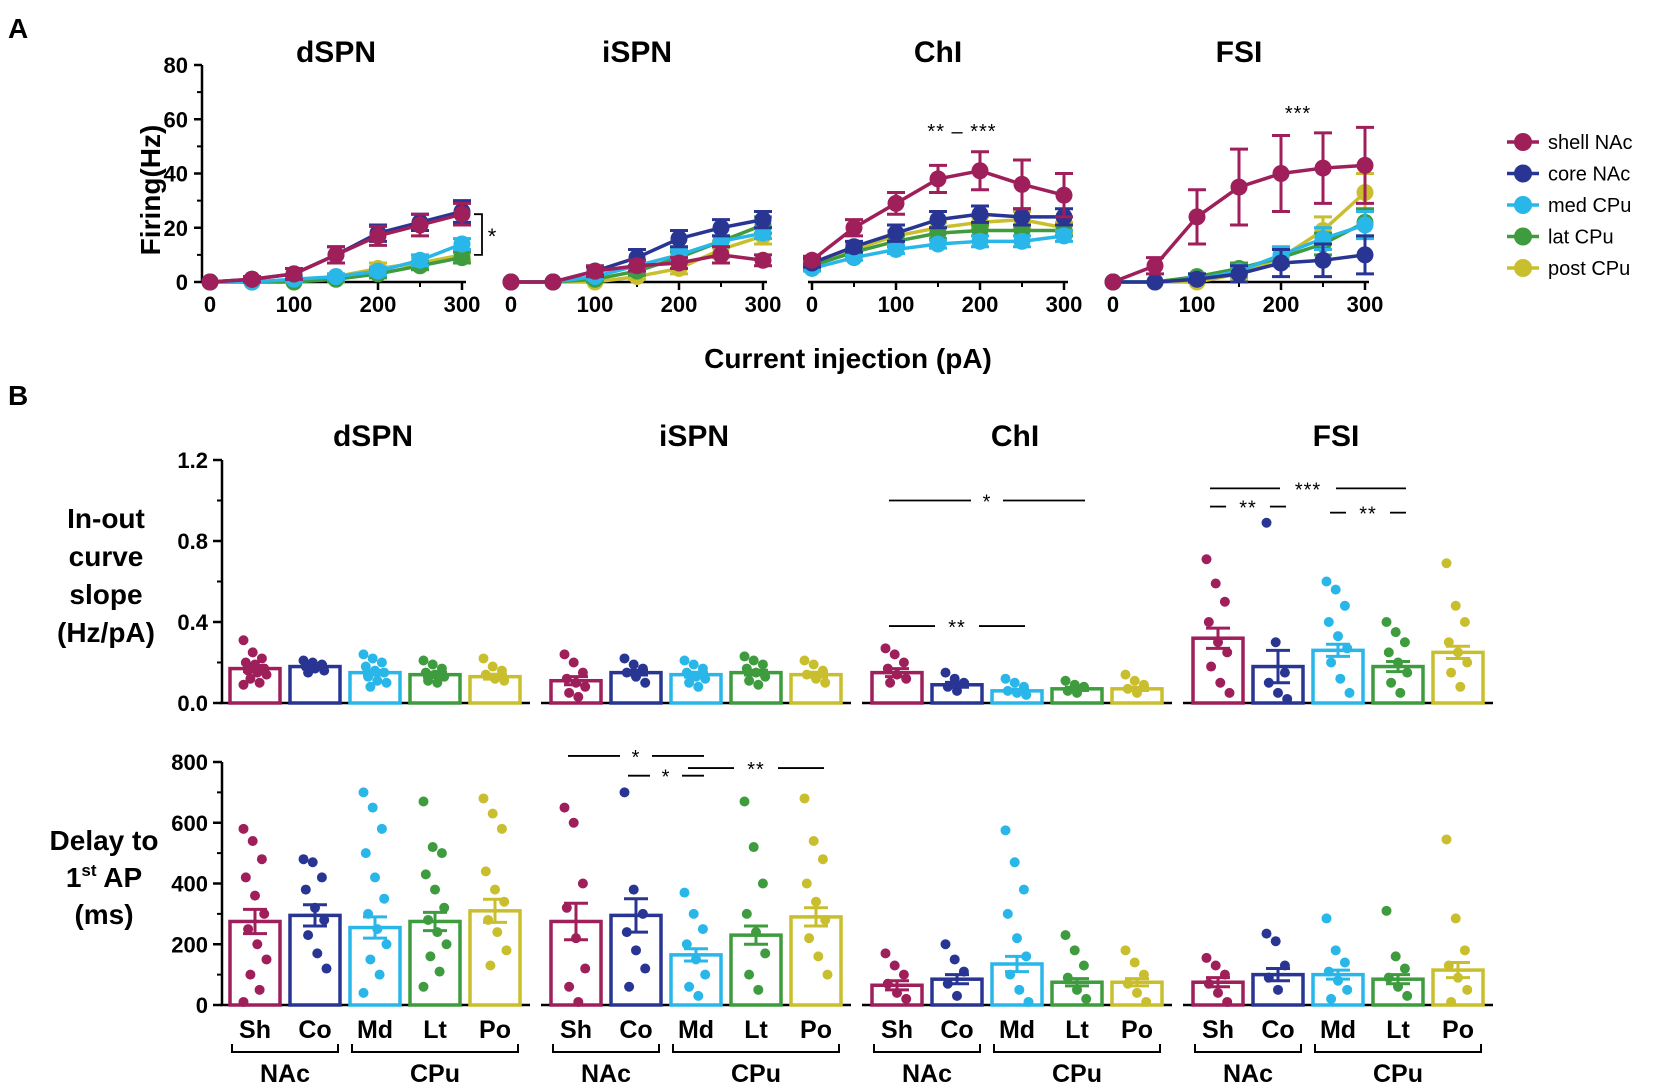  Describe the element at coordinates (189, 762) in the screenshot. I see `y-tick-label: 800` at that location.